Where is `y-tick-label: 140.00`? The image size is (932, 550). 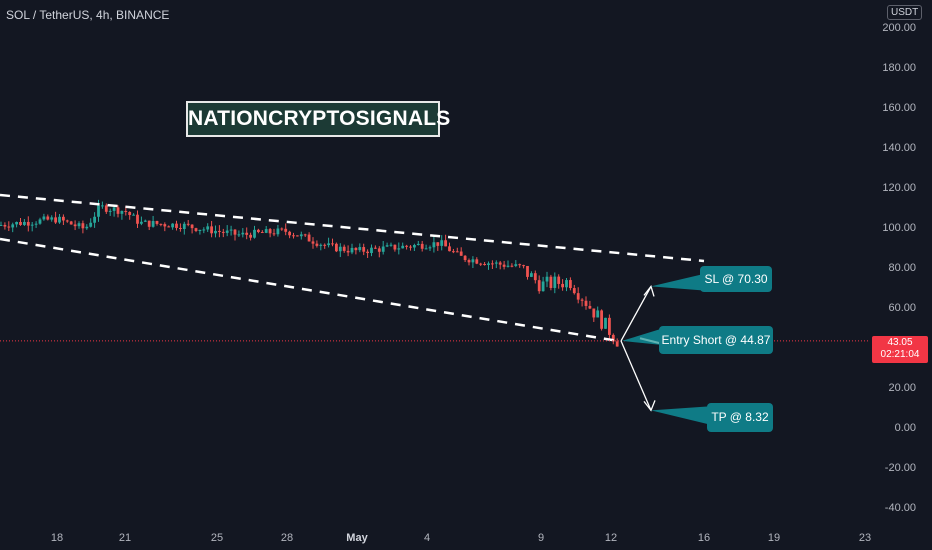 y-tick-label: 140.00 is located at coordinates (899, 148).